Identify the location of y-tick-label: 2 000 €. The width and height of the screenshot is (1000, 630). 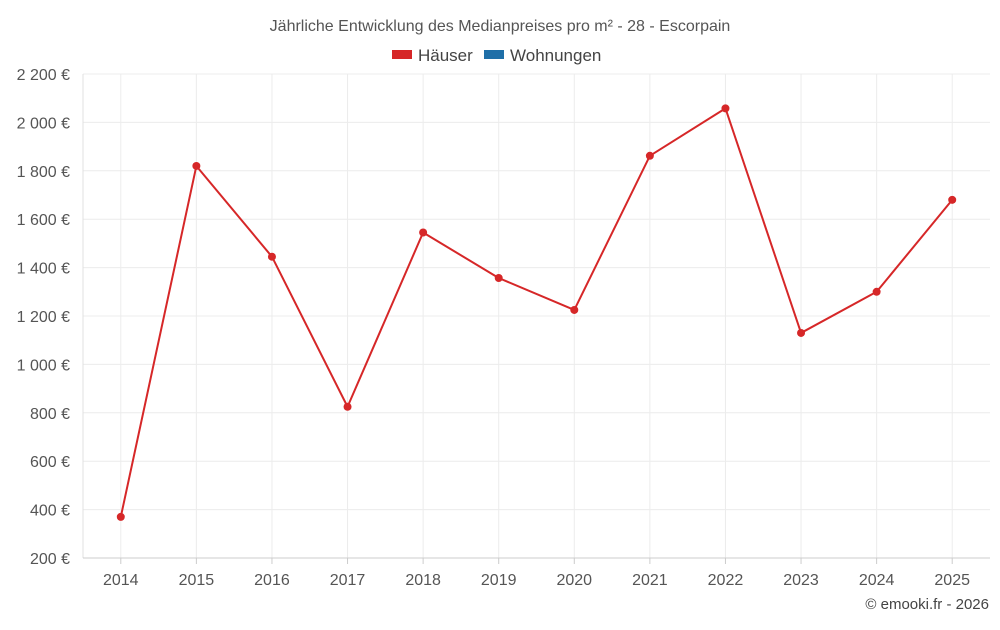
(43, 123).